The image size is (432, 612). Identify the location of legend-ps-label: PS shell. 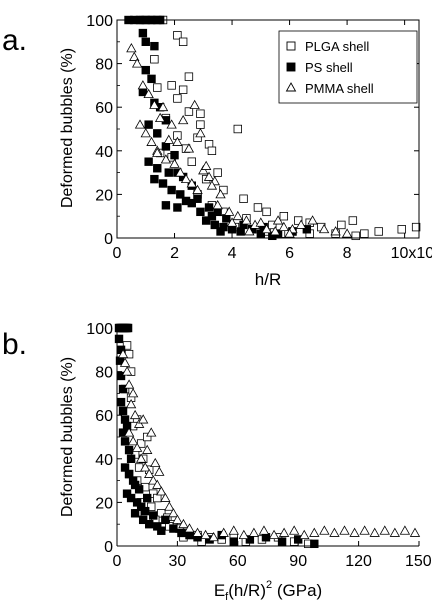
(329, 67).